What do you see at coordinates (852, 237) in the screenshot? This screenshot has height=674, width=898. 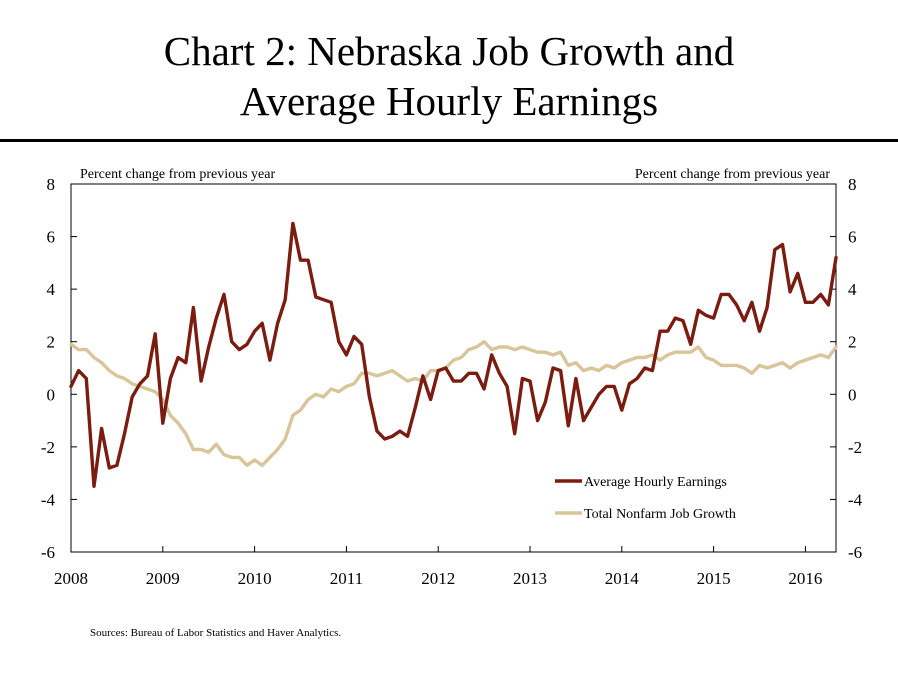 I see `y-tick-label-right: 6` at bounding box center [852, 237].